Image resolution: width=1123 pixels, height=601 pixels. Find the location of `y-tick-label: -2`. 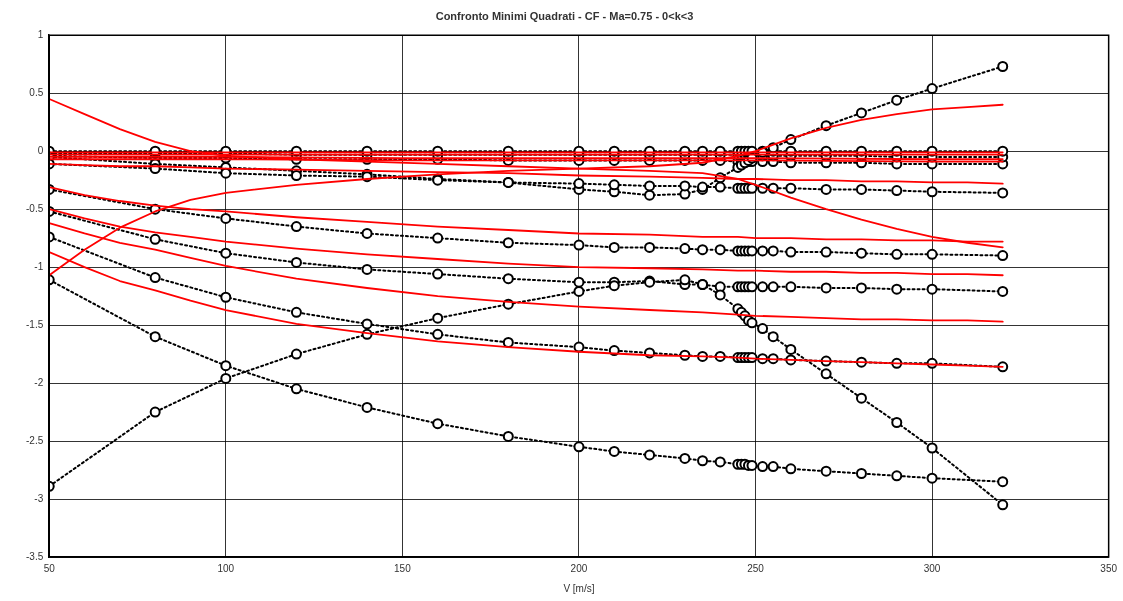

y-tick-label: -2 is located at coordinates (39, 382).